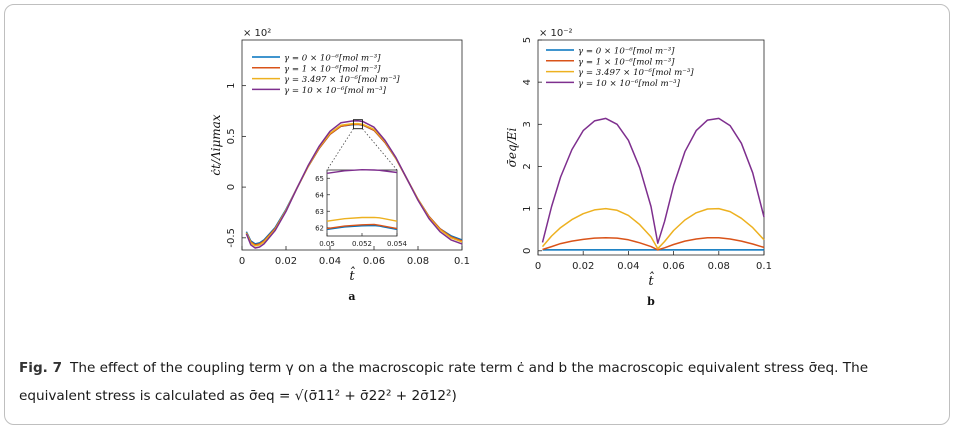 This screenshot has height=430, width=956. Describe the element at coordinates (651, 301) in the screenshot. I see `panel-label: b` at that location.